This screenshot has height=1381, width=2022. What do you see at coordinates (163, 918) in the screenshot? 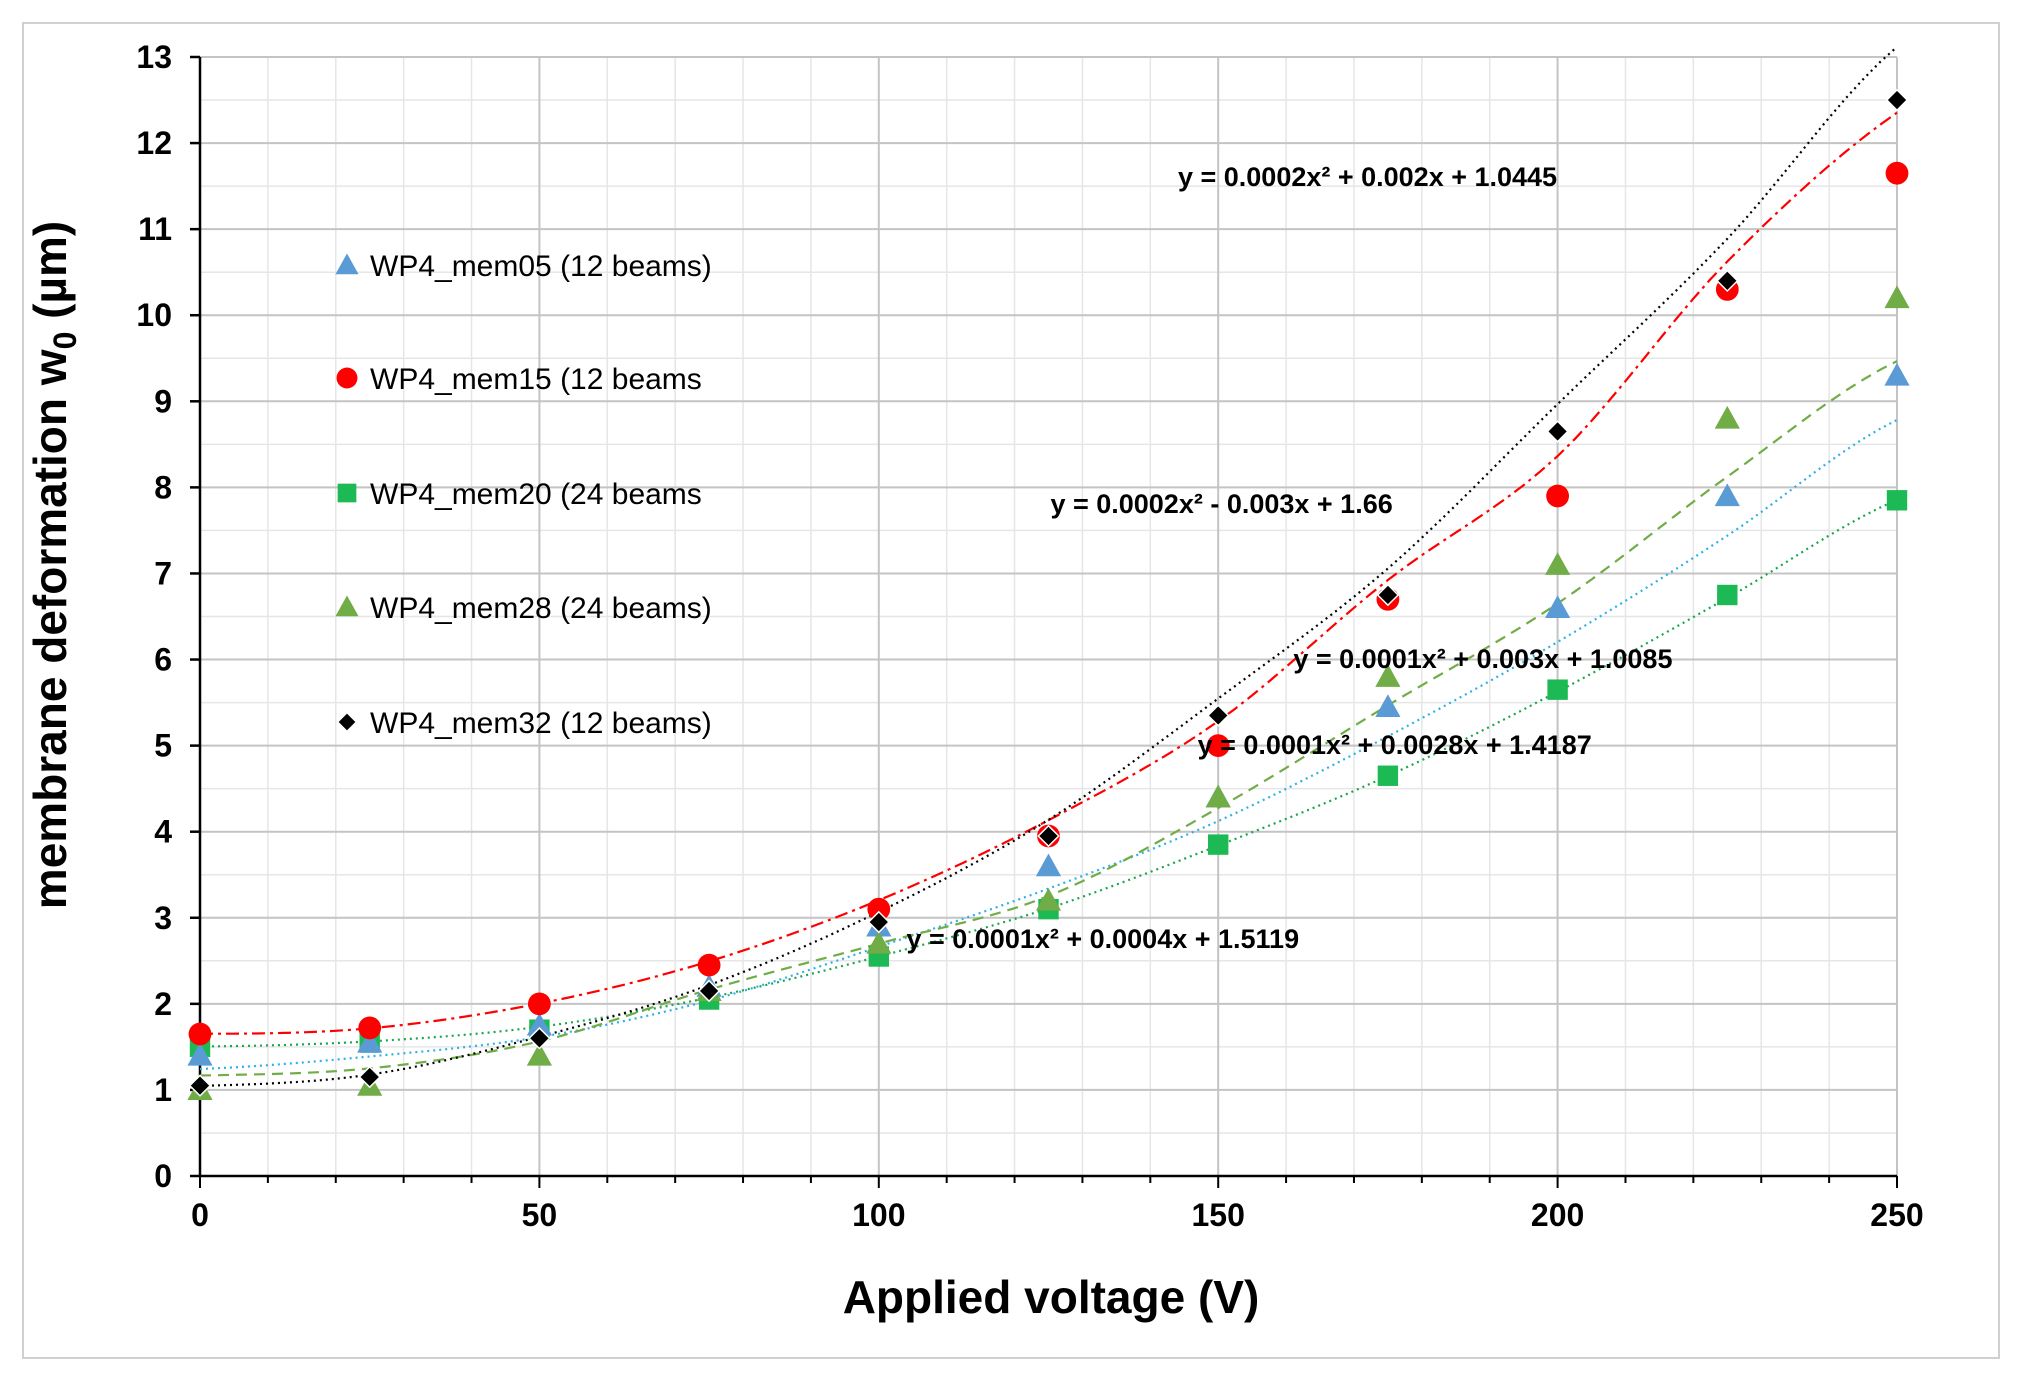
I see `y-tick-label: 3` at bounding box center [163, 918].